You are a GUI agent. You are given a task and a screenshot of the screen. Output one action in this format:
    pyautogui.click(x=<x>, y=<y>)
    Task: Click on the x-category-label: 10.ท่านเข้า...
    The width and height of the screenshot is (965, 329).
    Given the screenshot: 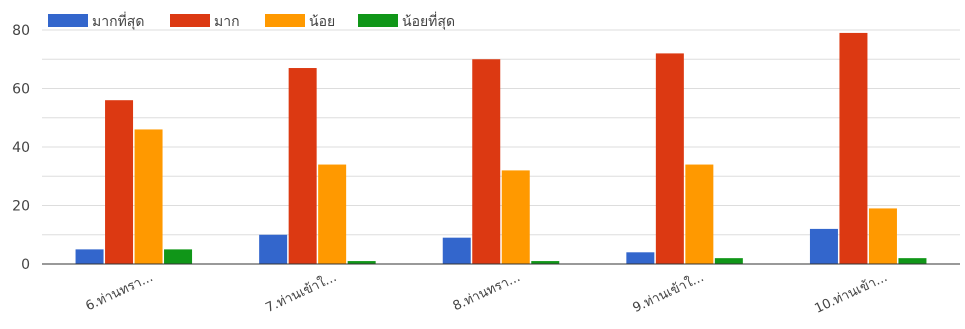 What is the action you would take?
    pyautogui.click(x=850, y=293)
    